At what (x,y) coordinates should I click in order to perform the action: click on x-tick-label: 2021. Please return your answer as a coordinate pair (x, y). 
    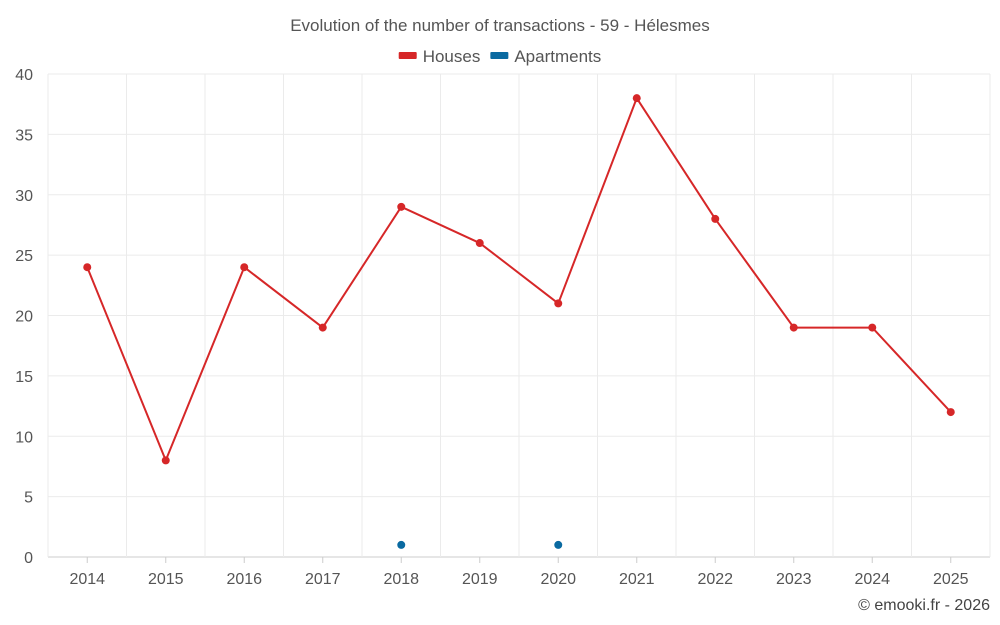
    Looking at the image, I should click on (637, 579).